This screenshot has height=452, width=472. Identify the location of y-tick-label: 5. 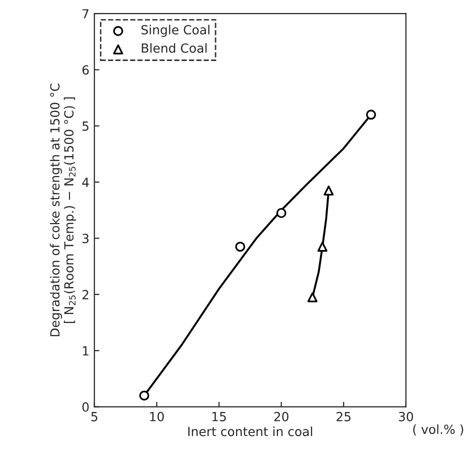
(85, 126).